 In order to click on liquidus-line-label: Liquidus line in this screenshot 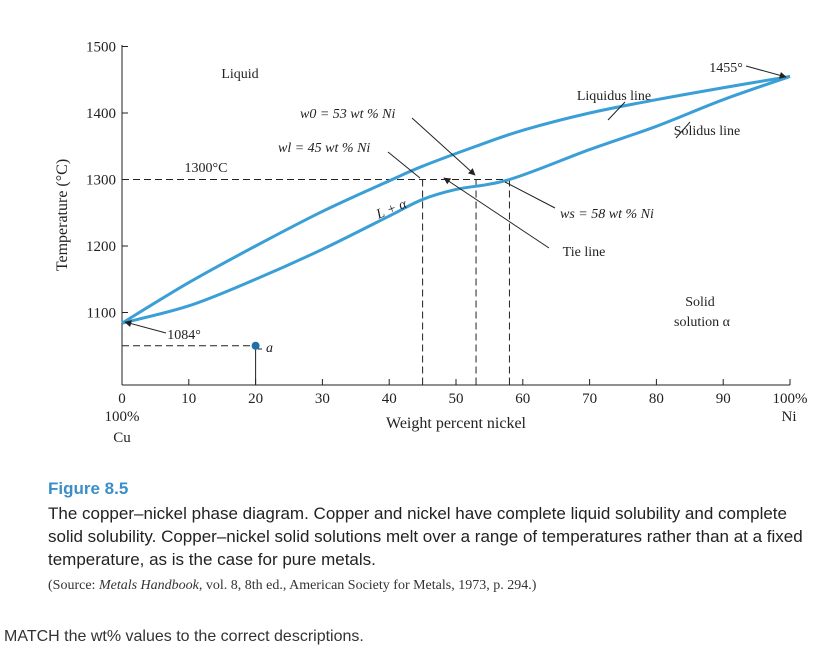, I will do `click(614, 96)`.